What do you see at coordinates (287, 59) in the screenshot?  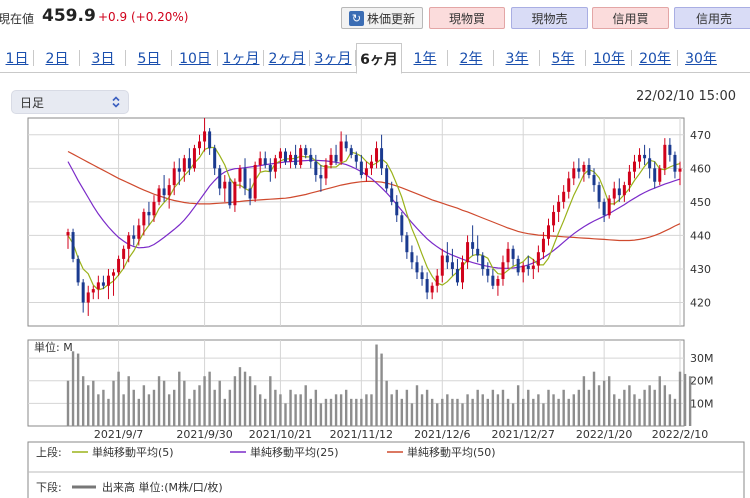 I see `tab-2ヶ月: 2ヶ月` at bounding box center [287, 59].